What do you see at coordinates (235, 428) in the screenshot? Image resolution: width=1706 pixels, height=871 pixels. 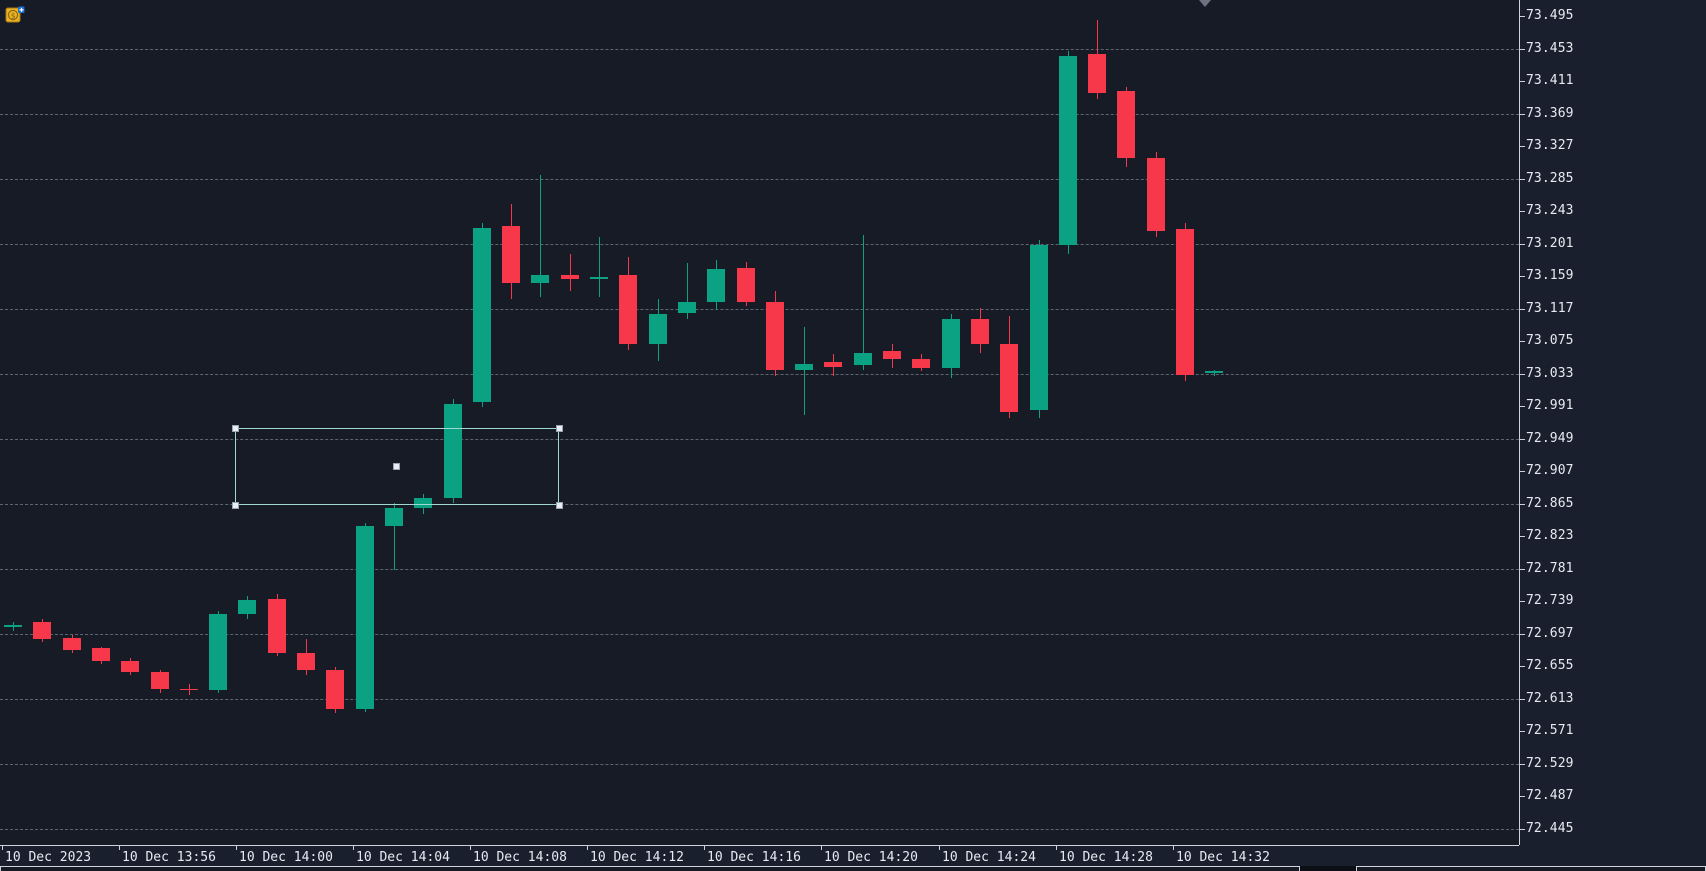 I see `selection-handle-top-left` at bounding box center [235, 428].